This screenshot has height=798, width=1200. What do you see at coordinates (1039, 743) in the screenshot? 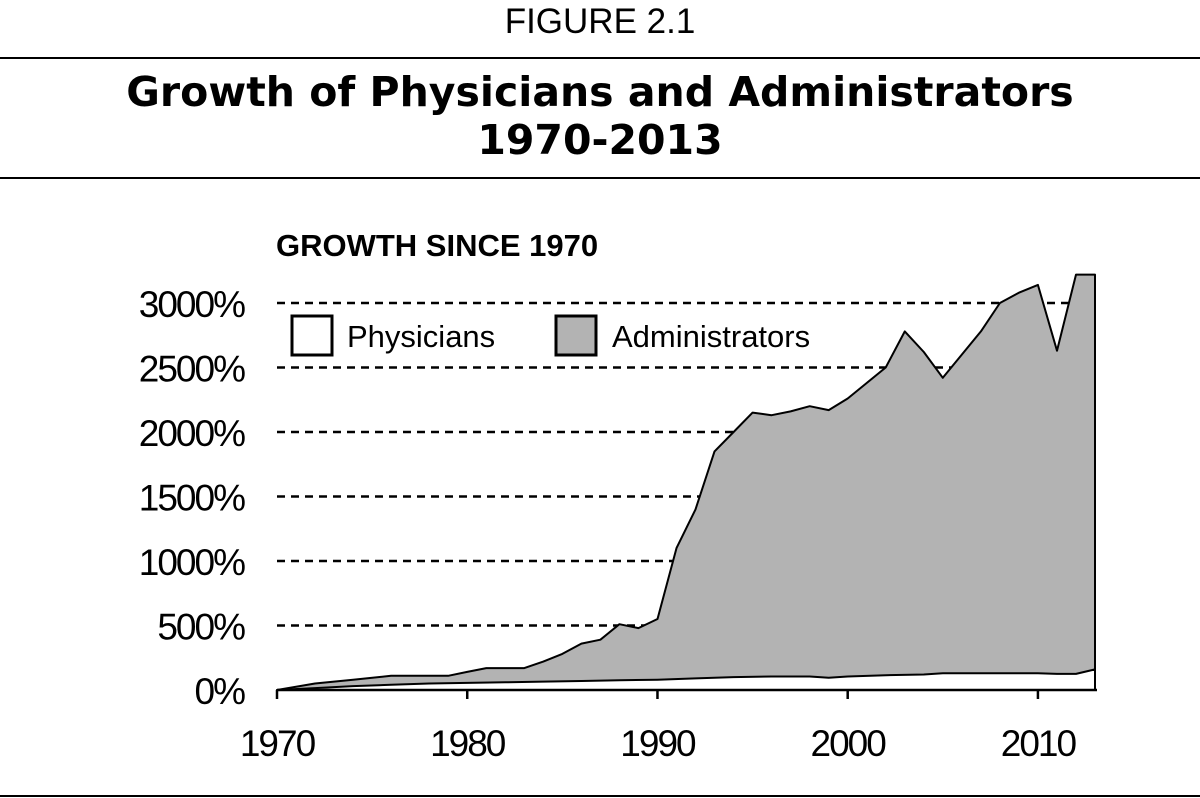
I see `x-tick-label: 2010` at bounding box center [1039, 743].